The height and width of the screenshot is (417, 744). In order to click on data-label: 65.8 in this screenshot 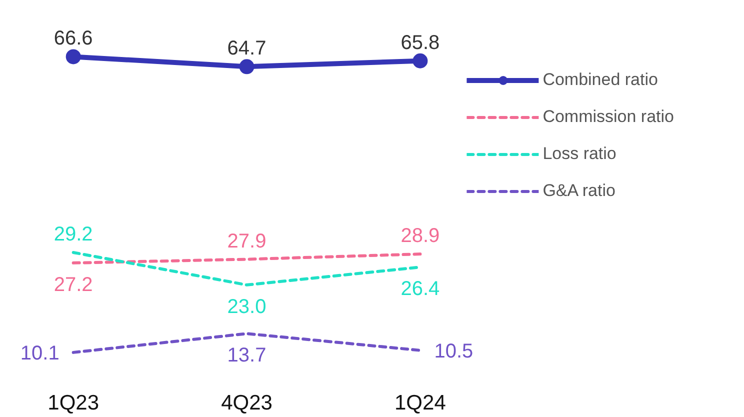, I will do `click(420, 43)`.